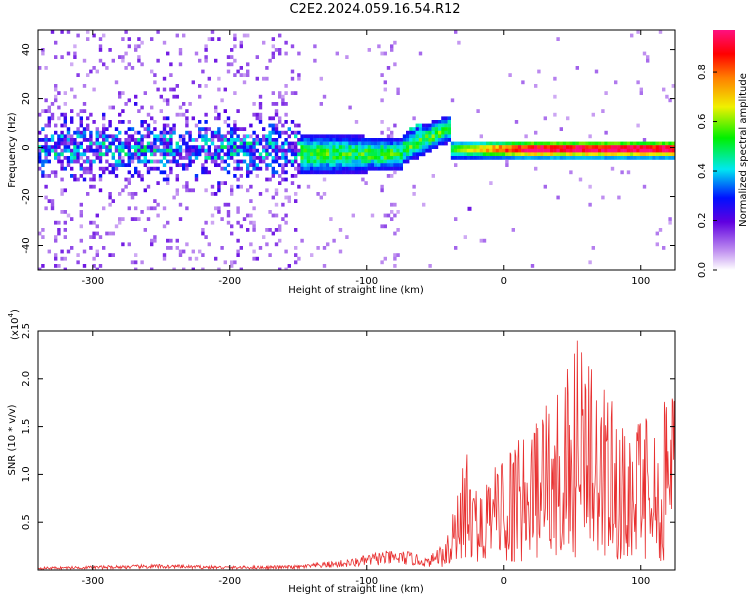  Describe the element at coordinates (26, 245) in the screenshot. I see `y-tick-label: -40` at that location.